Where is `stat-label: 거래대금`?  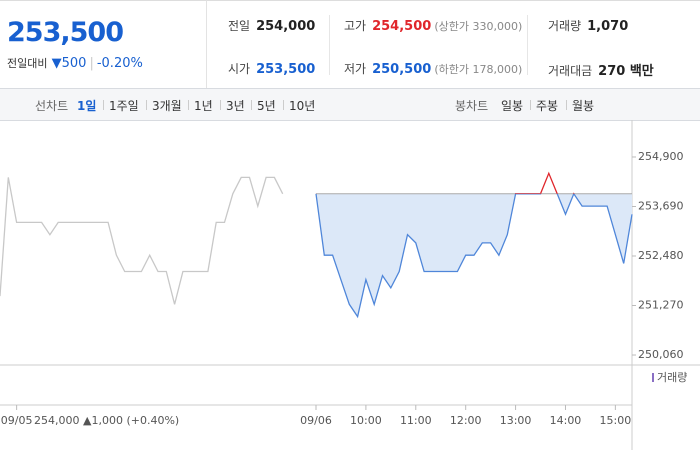 stat-label: 거래대금 is located at coordinates (570, 71).